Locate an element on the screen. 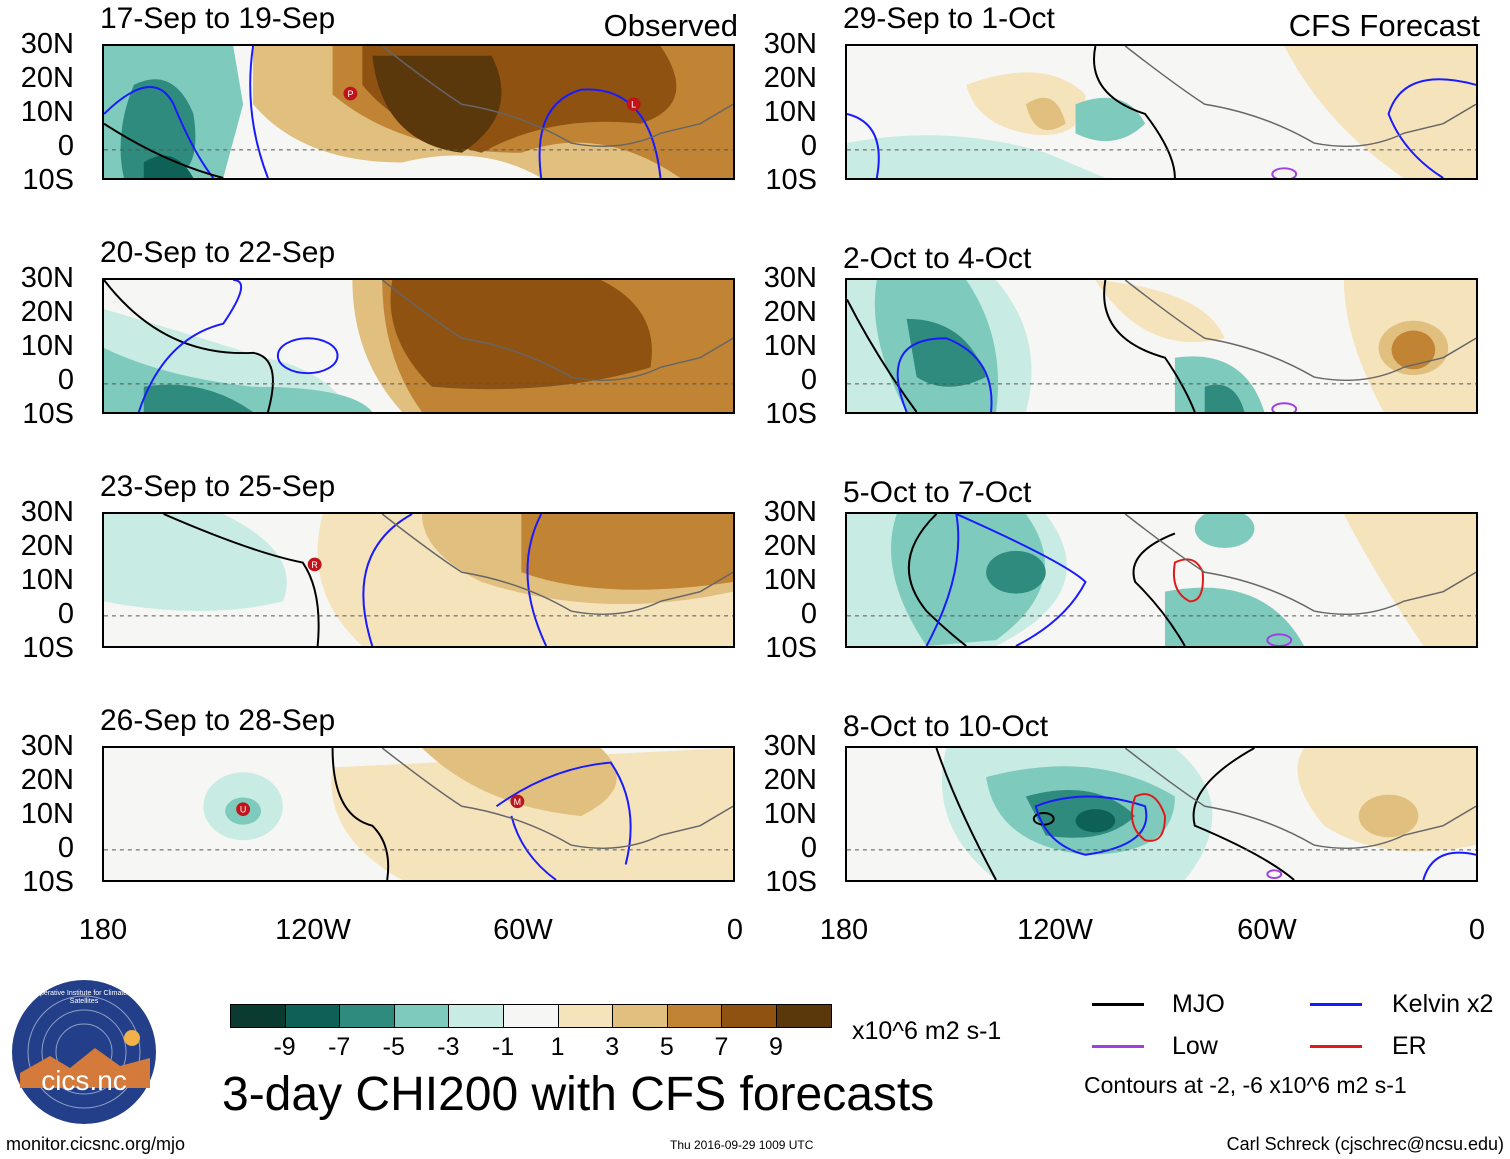 The width and height of the screenshot is (1510, 1159). forecast-label: CFS Forecast is located at coordinates (1384, 25).